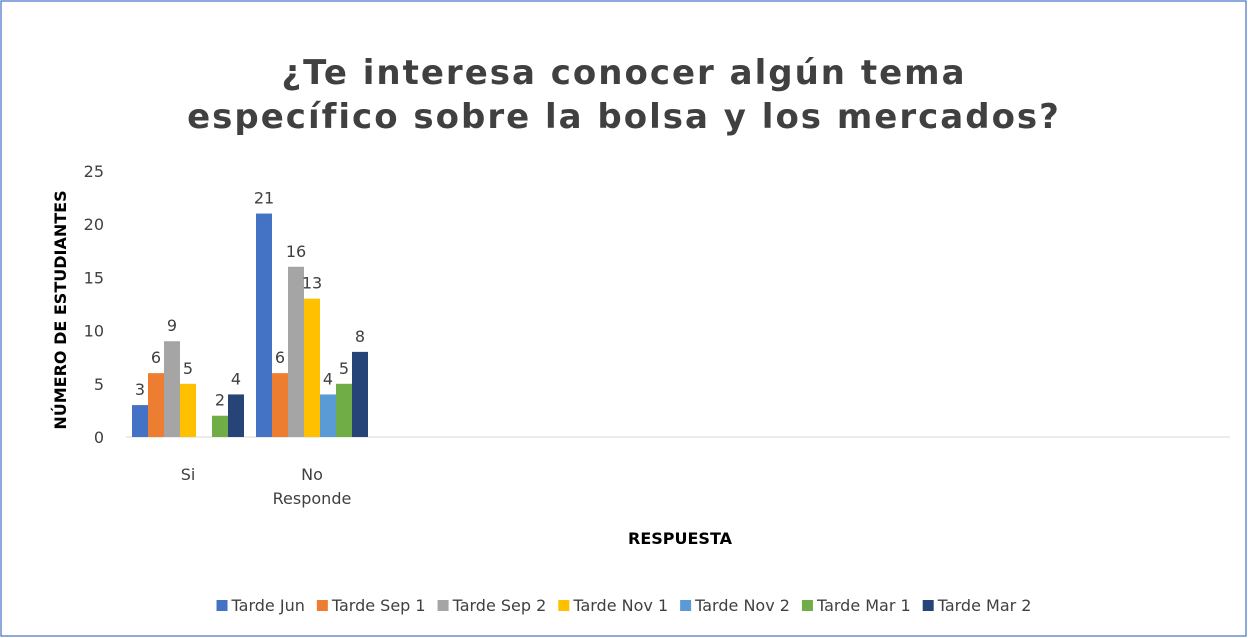 Image resolution: width=1248 pixels, height=638 pixels. I want to click on data-label: 2, so click(220, 400).